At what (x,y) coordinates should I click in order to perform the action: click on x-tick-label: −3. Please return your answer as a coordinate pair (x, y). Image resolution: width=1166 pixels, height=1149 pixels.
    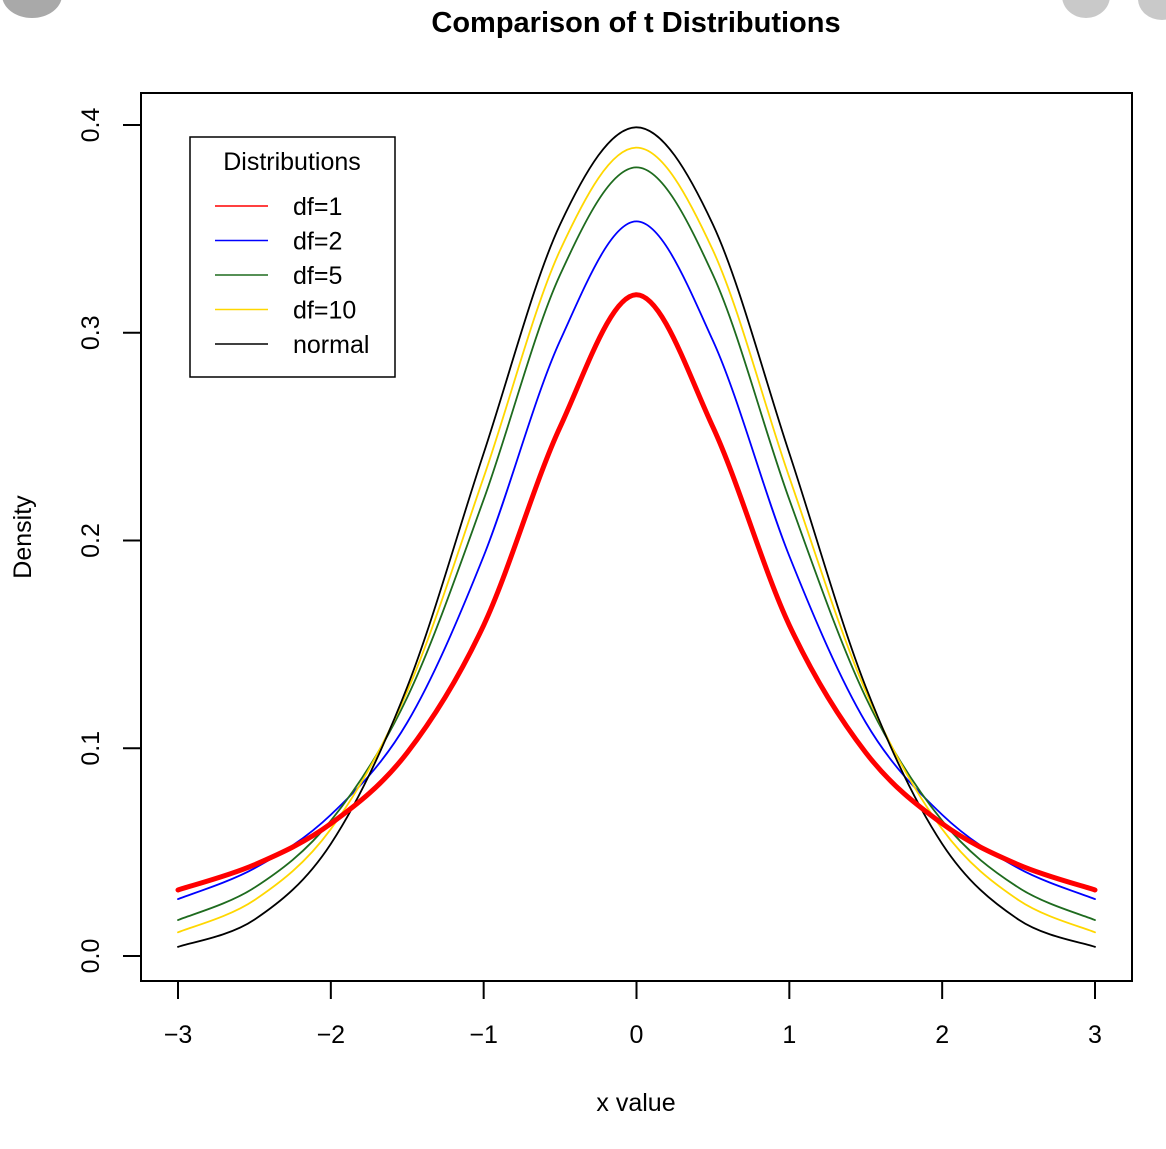
    Looking at the image, I should click on (178, 1035).